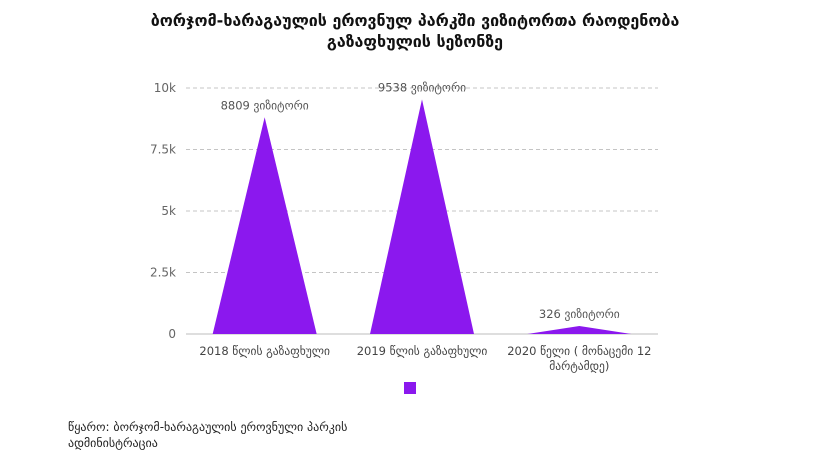  What do you see at coordinates (579, 314) in the screenshot?
I see `data-label: 326 ვიზიტორი` at bounding box center [579, 314].